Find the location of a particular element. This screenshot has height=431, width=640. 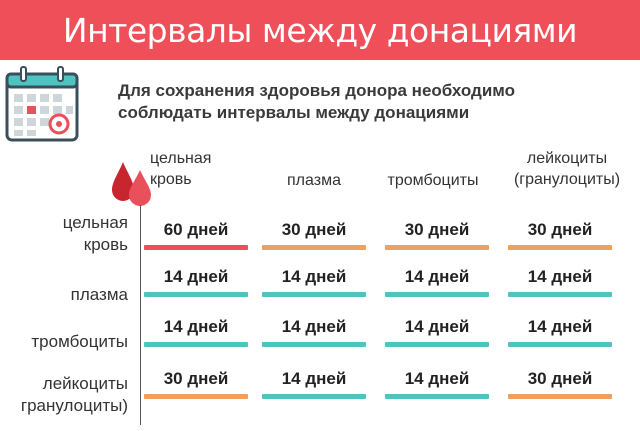

column-header-line: тромбоциты is located at coordinates (433, 180).